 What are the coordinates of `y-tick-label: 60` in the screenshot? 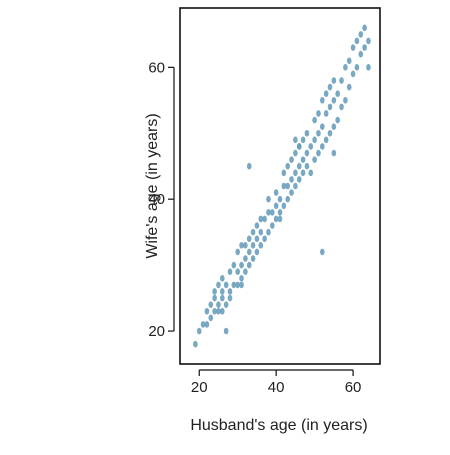 It's located at (156, 67).